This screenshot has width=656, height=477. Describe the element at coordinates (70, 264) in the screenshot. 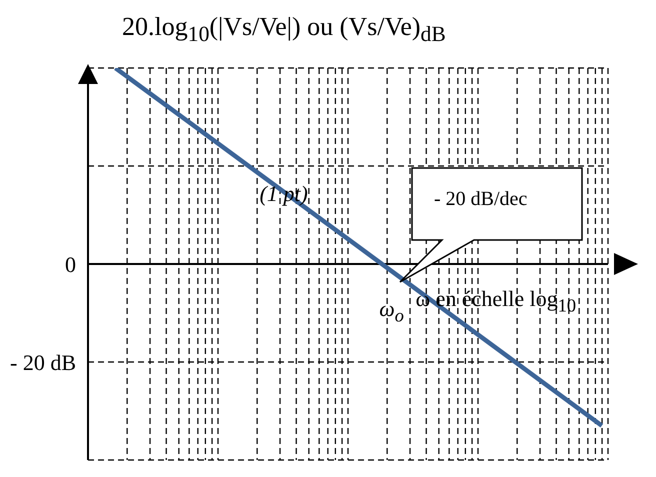

I see `y-tick-label: 0` at that location.